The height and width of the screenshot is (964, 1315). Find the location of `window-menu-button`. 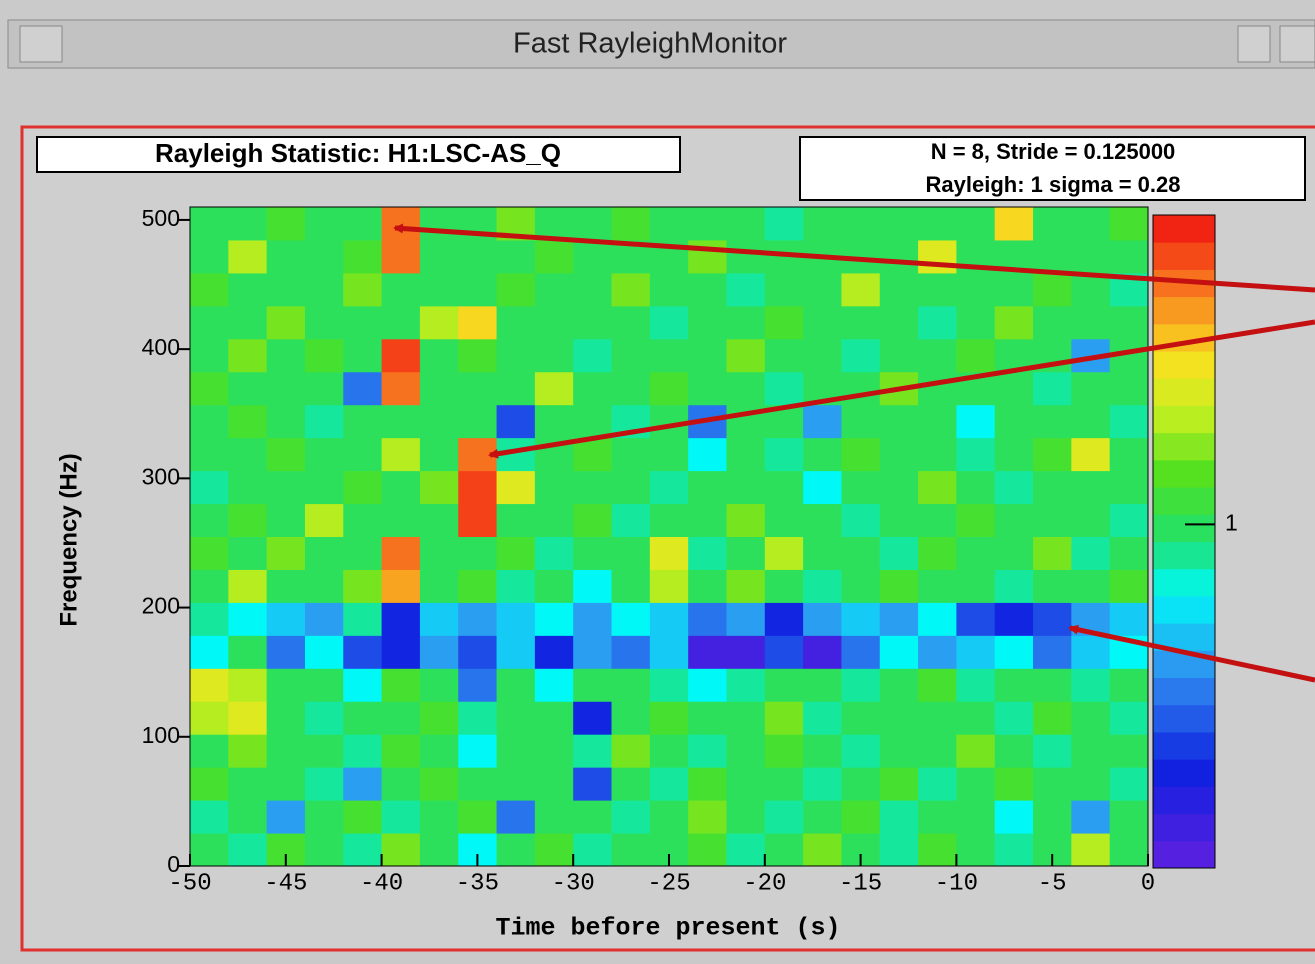

window-menu-button is located at coordinates (41, 44).